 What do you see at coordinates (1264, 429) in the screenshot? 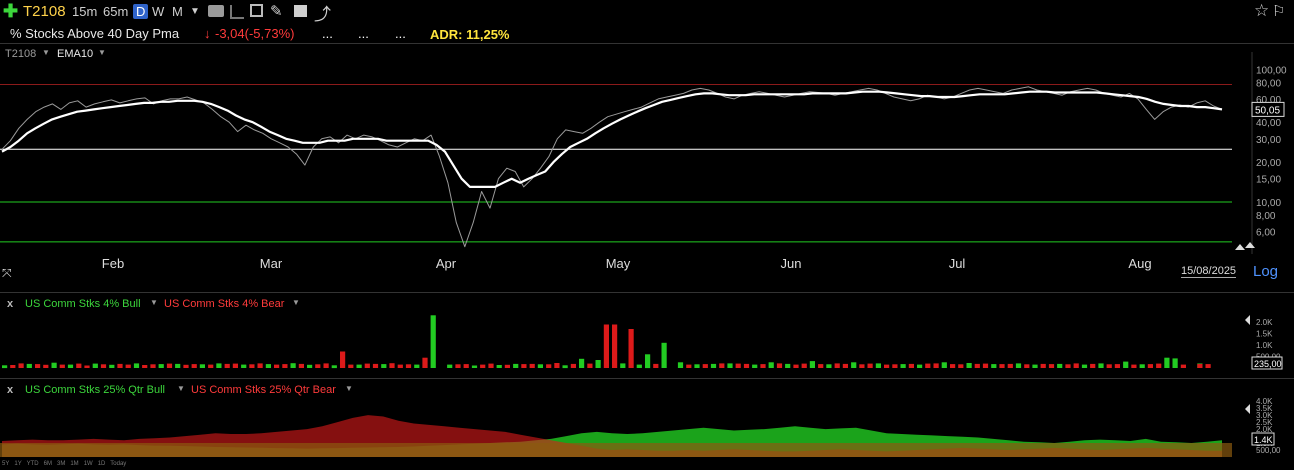
I see `y-tick-label: 2.0K` at bounding box center [1264, 429].